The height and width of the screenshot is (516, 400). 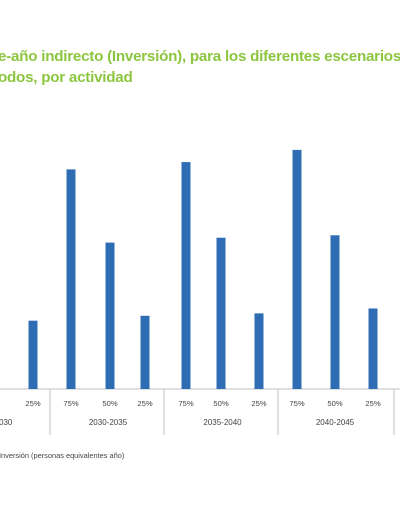 I want to click on legend-label: Inversión (personas equivalentes año), so click(x=62, y=455).